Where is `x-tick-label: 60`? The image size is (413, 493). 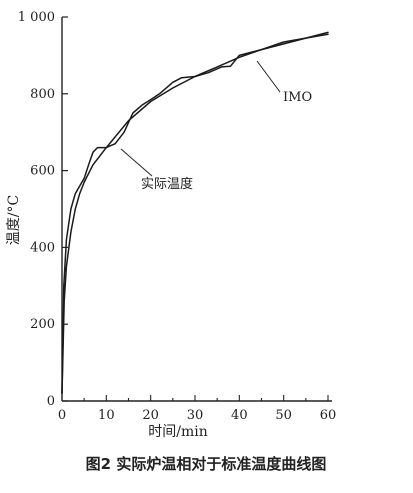
x-tick-label: 60 is located at coordinates (328, 415).